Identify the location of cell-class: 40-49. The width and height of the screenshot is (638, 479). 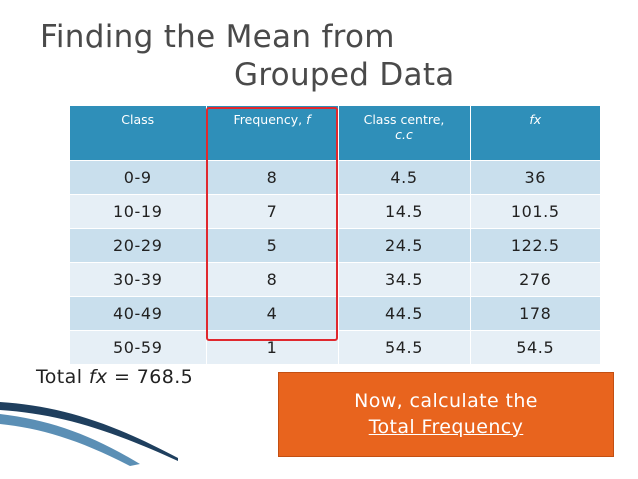
(138, 313).